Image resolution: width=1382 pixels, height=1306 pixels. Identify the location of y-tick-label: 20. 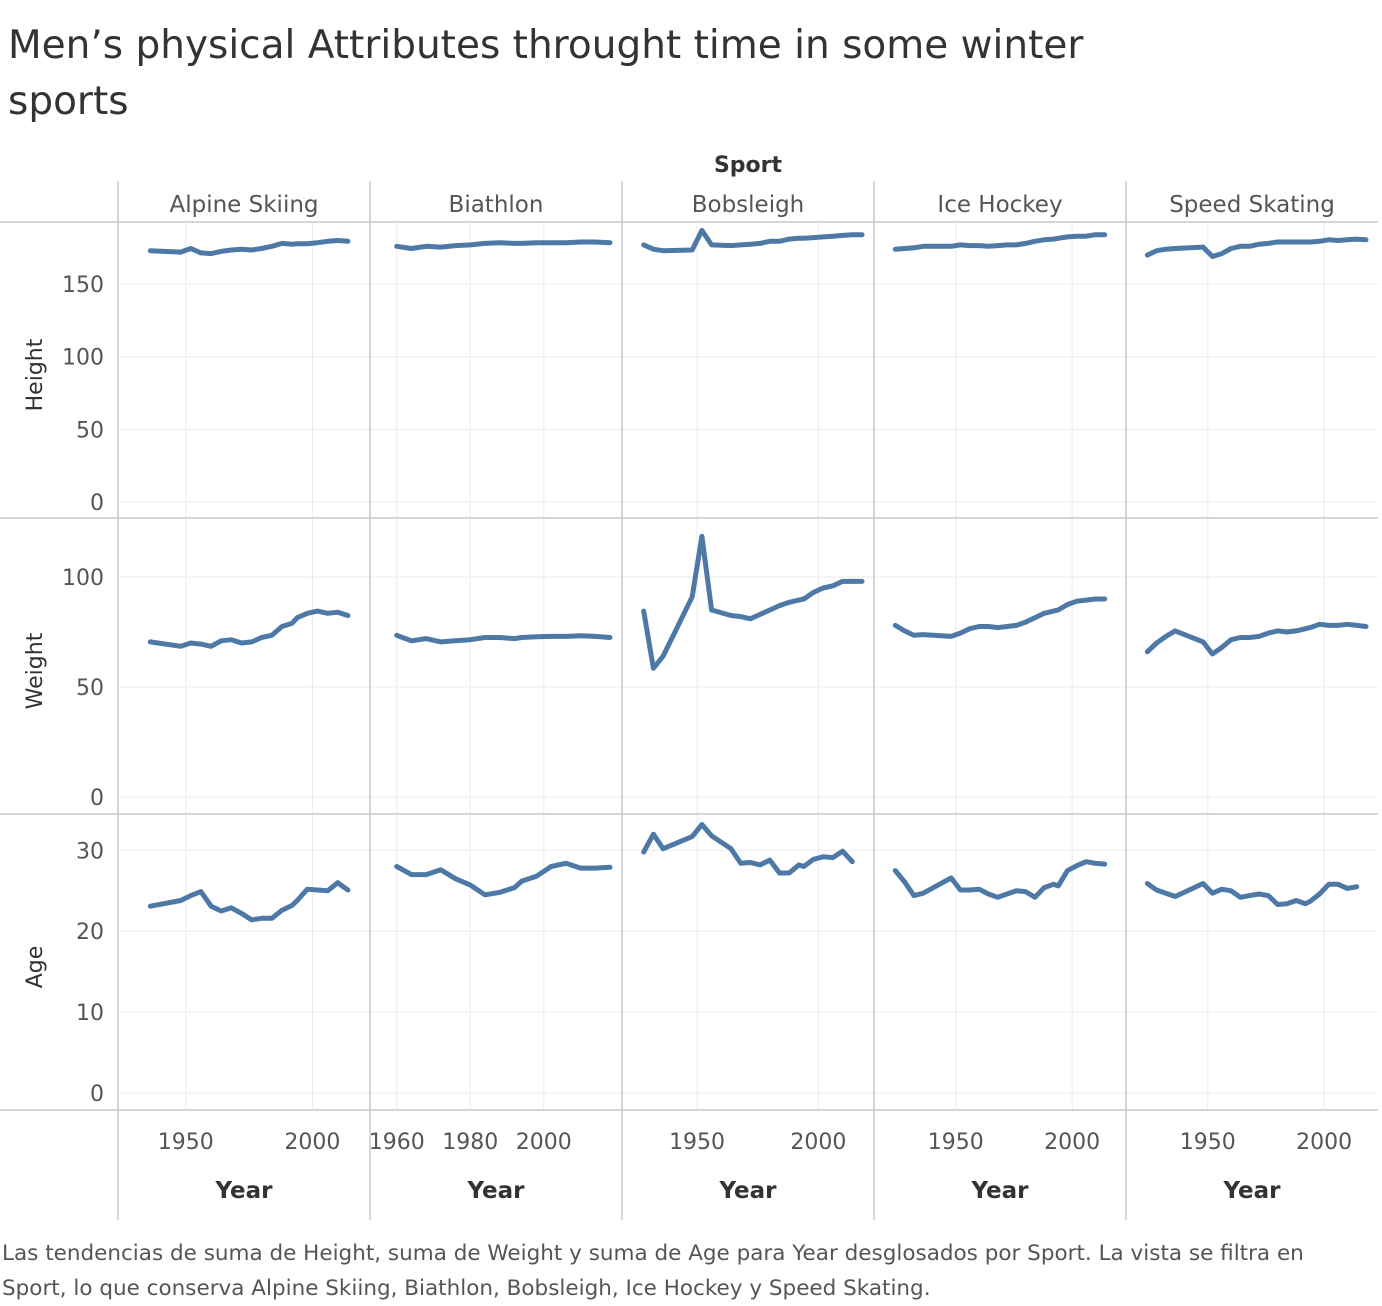
(90, 932).